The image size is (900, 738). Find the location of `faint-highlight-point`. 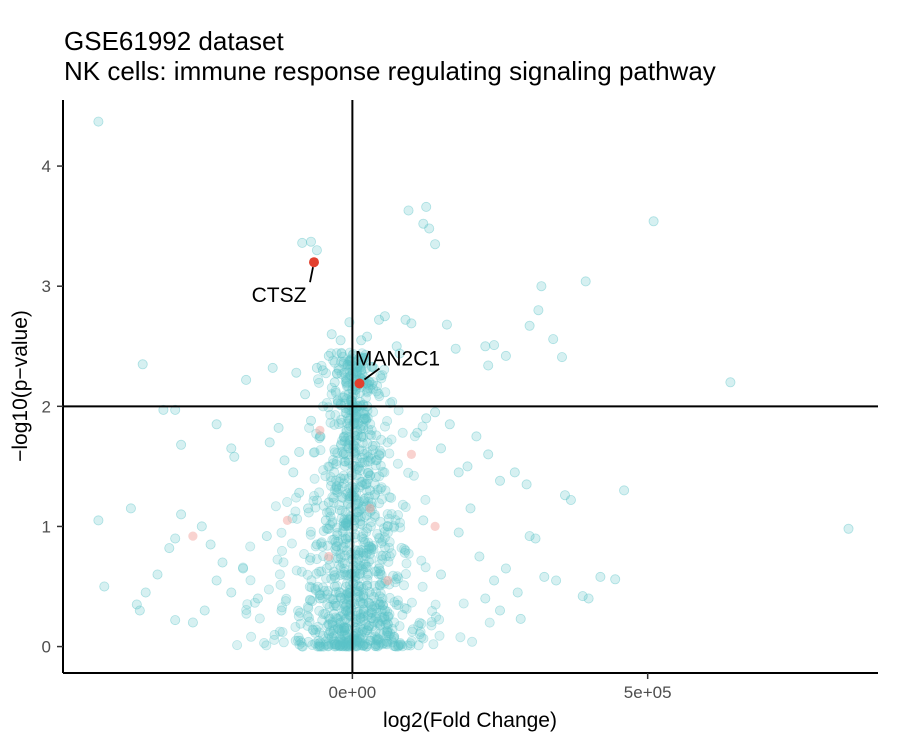

faint-highlight-point is located at coordinates (370, 508).